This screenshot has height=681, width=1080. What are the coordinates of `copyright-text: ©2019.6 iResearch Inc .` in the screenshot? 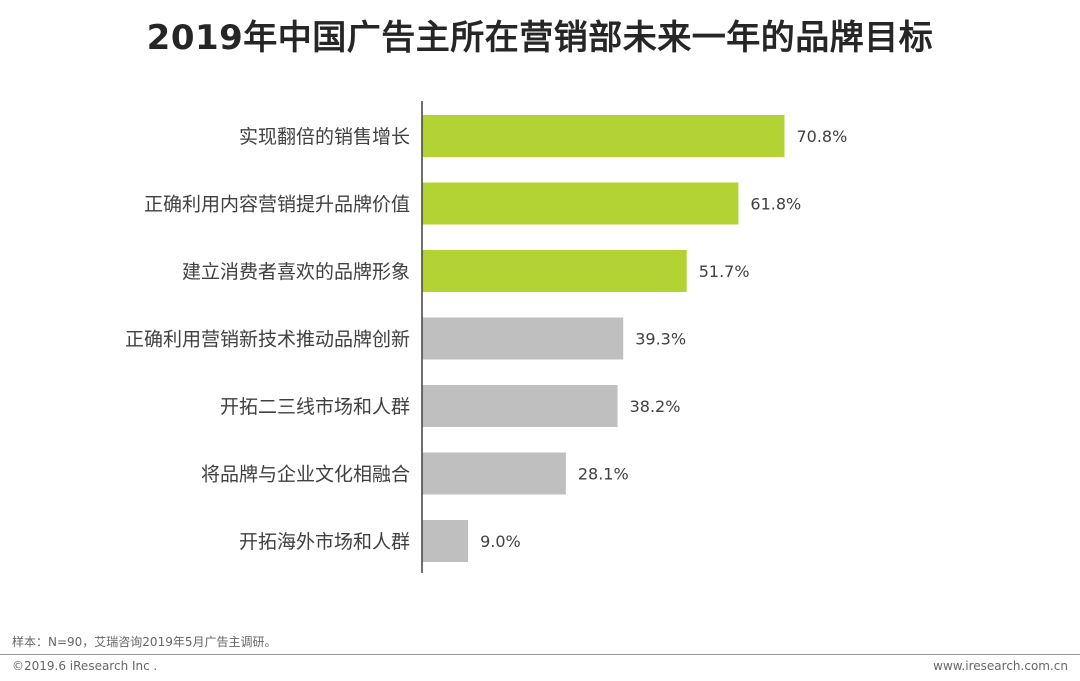 It's located at (85, 666).